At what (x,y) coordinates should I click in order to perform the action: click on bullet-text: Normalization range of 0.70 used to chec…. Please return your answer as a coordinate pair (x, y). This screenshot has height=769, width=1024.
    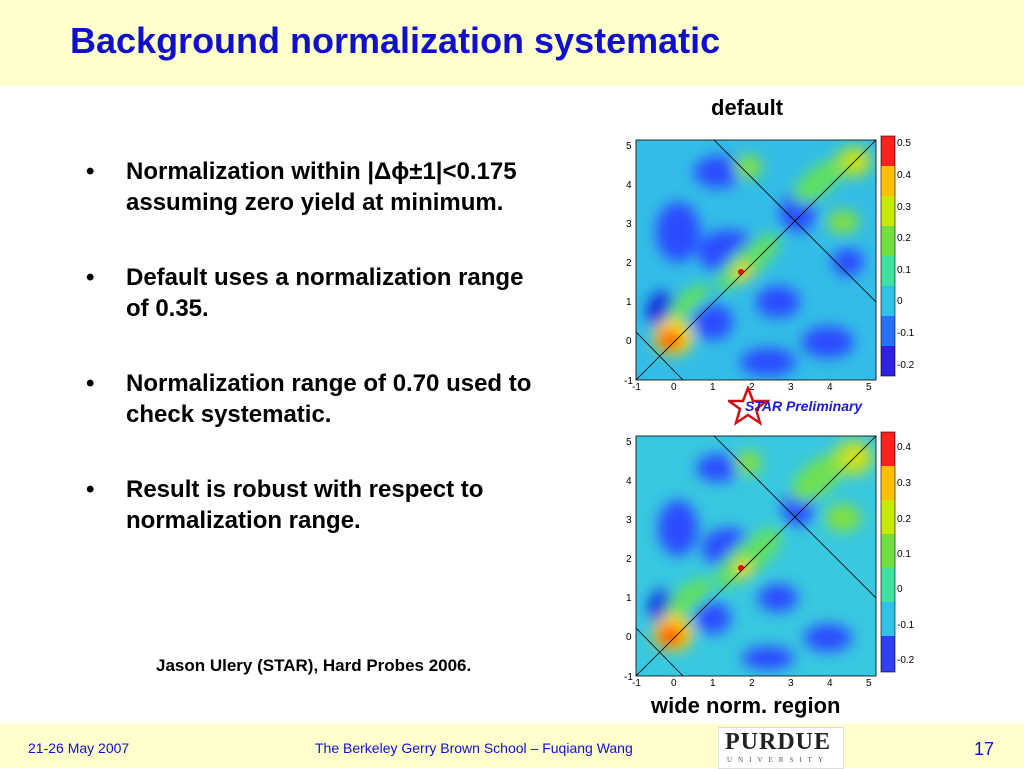
    Looking at the image, I should click on (329, 399).